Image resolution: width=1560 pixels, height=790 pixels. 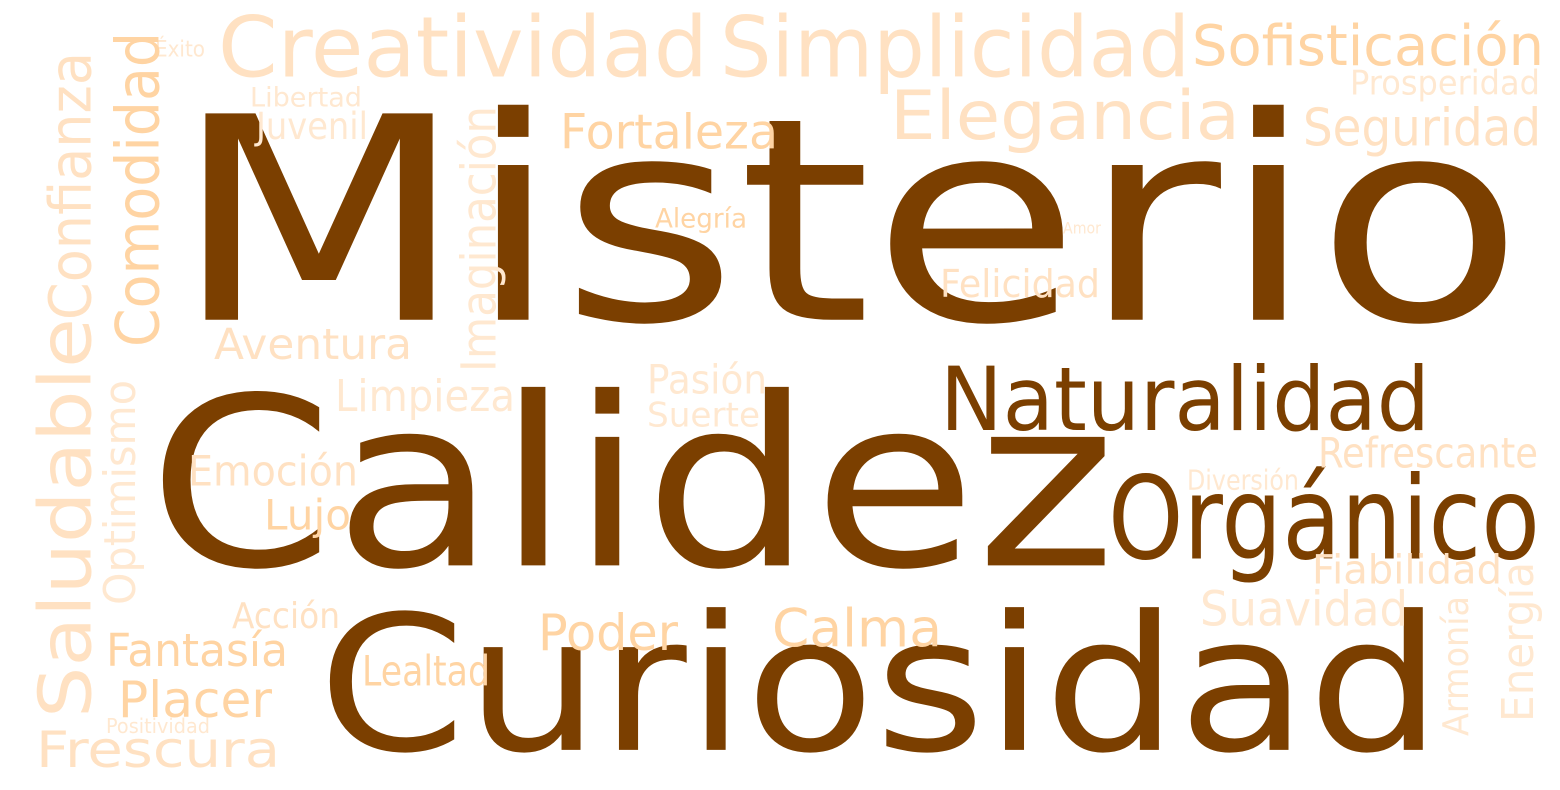 What do you see at coordinates (1185, 400) in the screenshot?
I see `word-naturalidad: Naturalidad` at bounding box center [1185, 400].